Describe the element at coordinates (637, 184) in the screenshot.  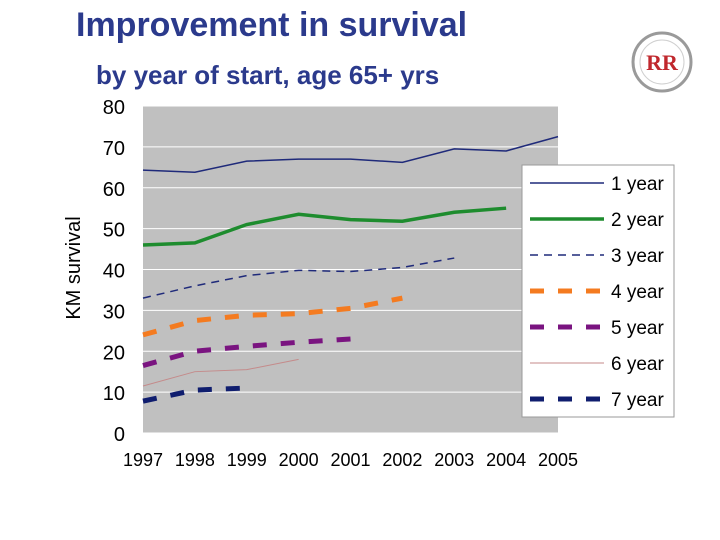
I see `legend-label: 1 year` at that location.